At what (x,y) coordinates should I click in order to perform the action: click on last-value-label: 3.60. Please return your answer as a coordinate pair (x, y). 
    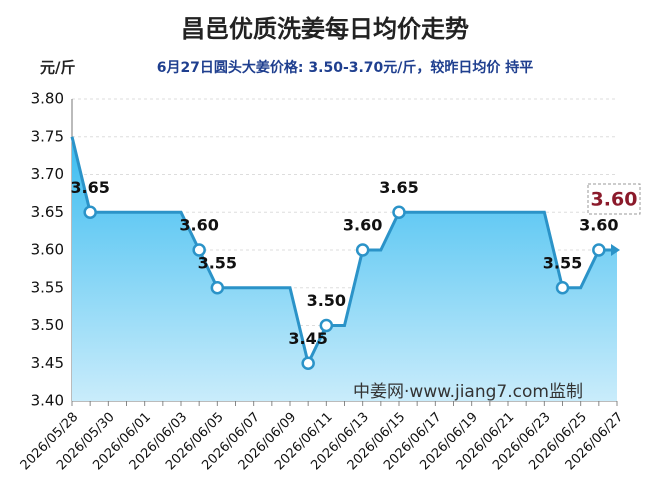
    Looking at the image, I should click on (614, 200).